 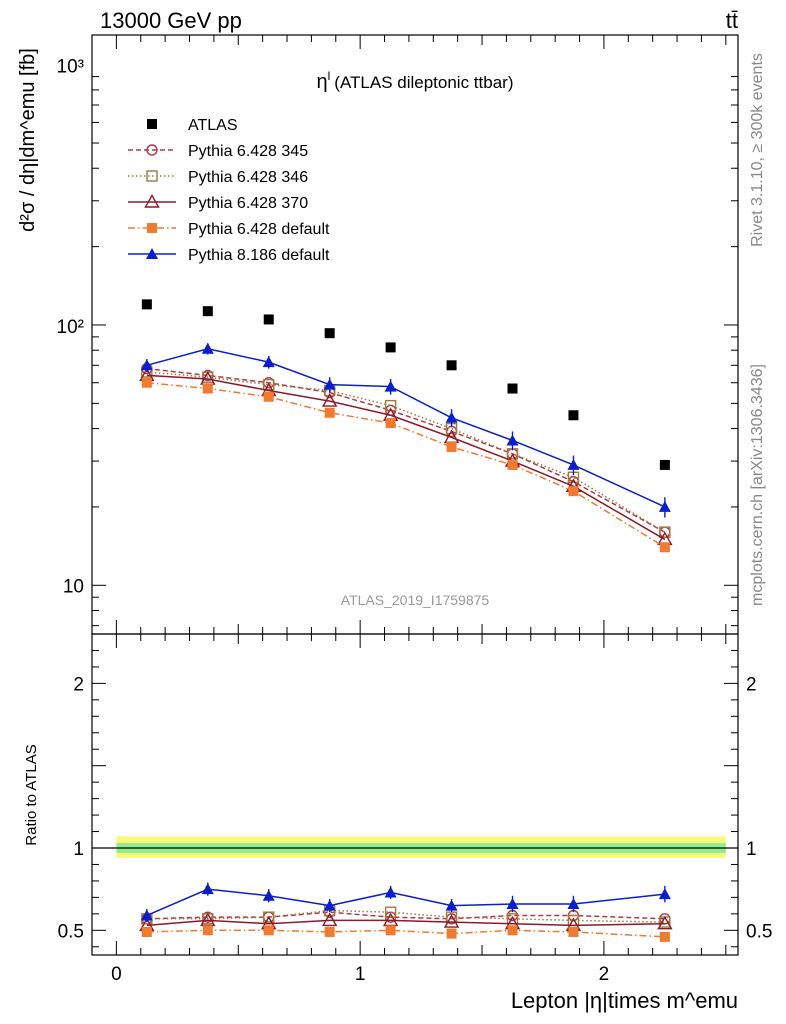 What do you see at coordinates (259, 255) in the screenshot?
I see `legend-label: Pythia 8.186 default` at bounding box center [259, 255].